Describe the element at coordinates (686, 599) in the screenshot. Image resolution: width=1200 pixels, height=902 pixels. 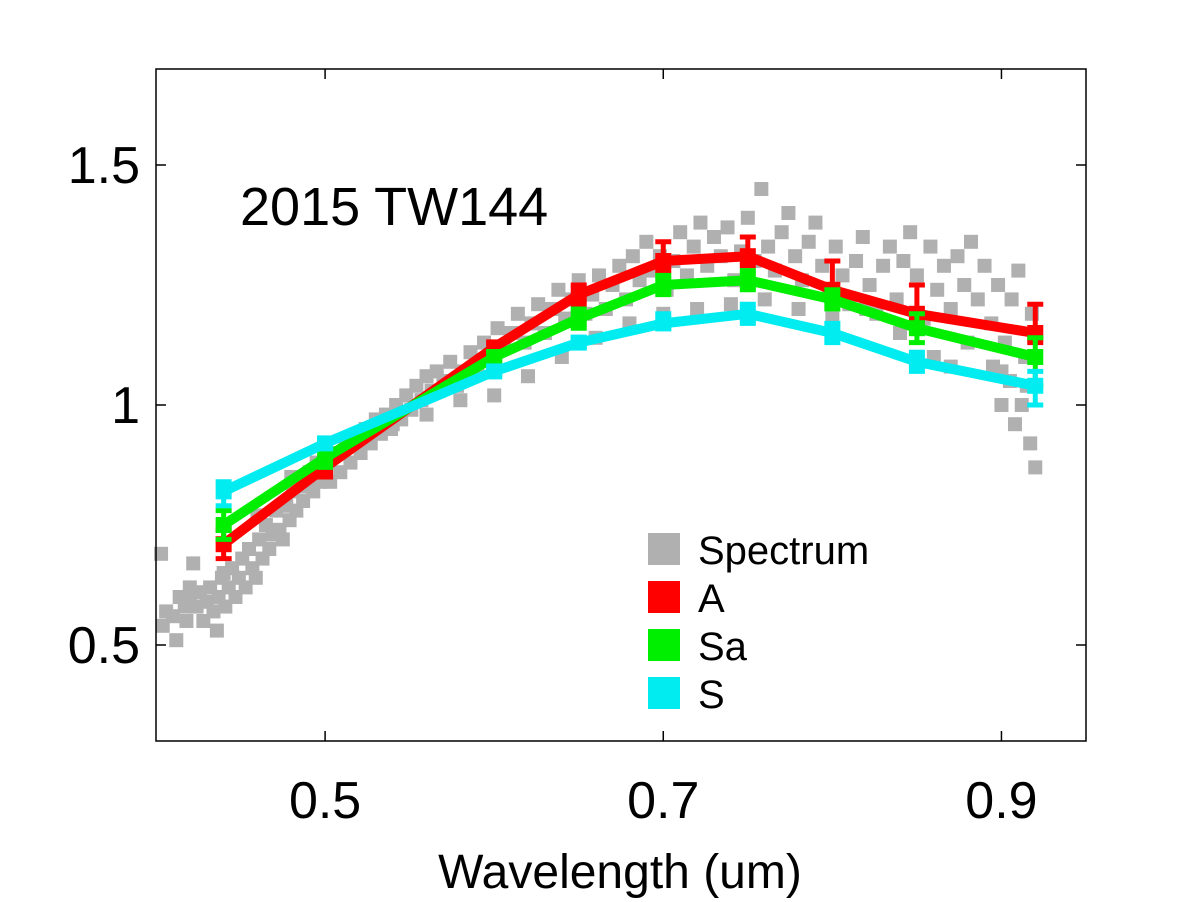
I see `legend-item-a: A` at that location.